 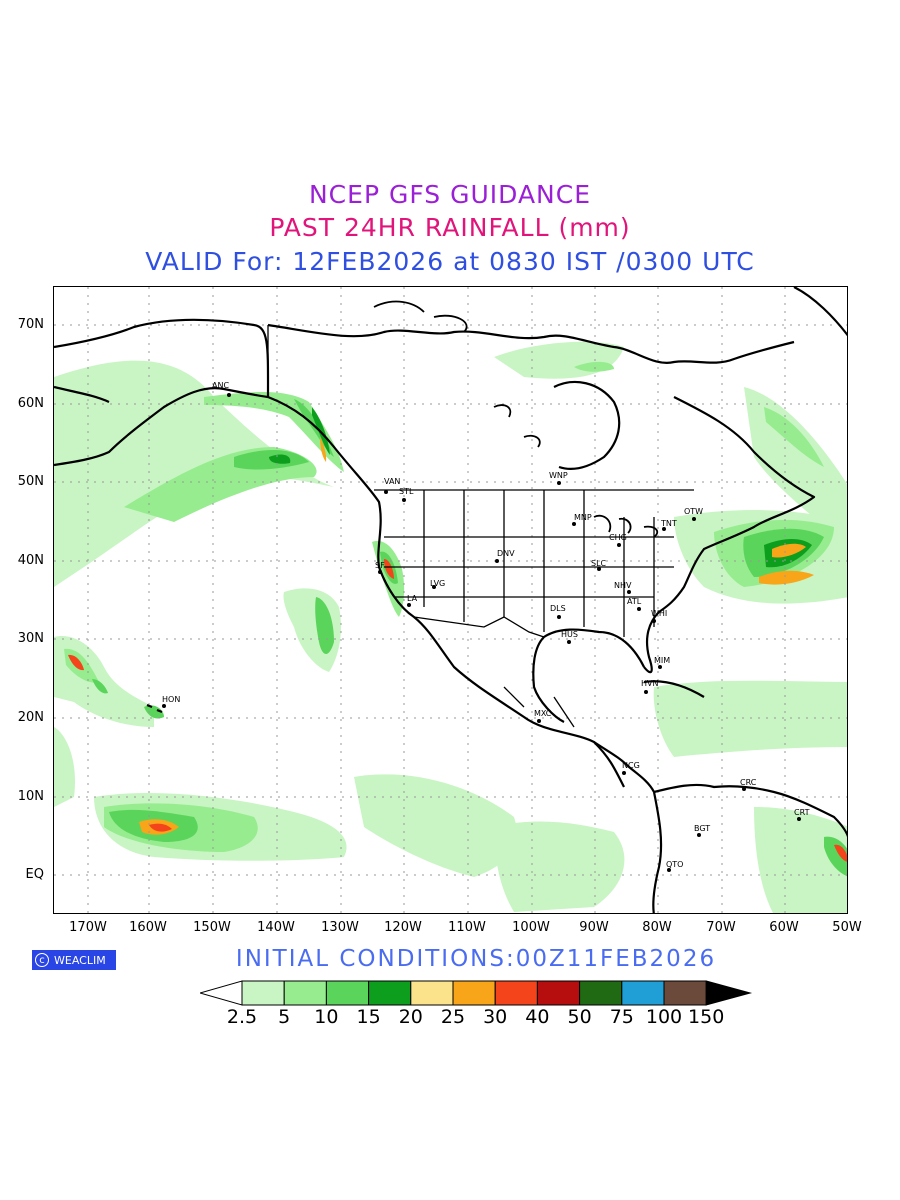 I want to click on city-label-la: LA, so click(x=412, y=598).